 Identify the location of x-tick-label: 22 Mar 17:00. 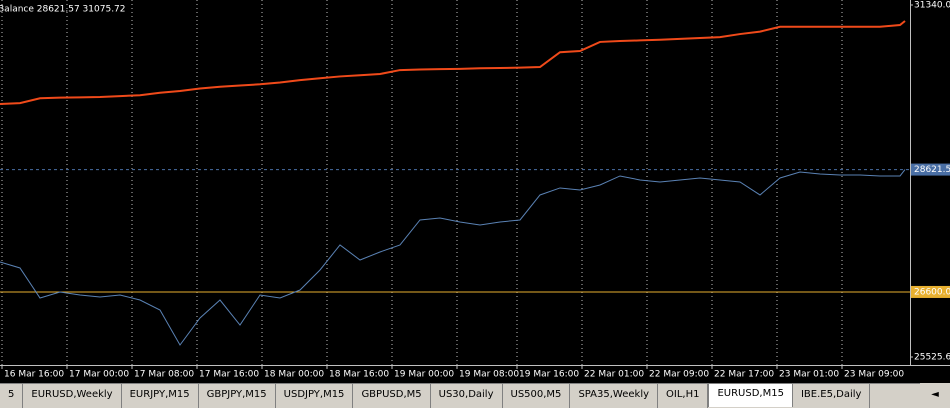
(744, 375).